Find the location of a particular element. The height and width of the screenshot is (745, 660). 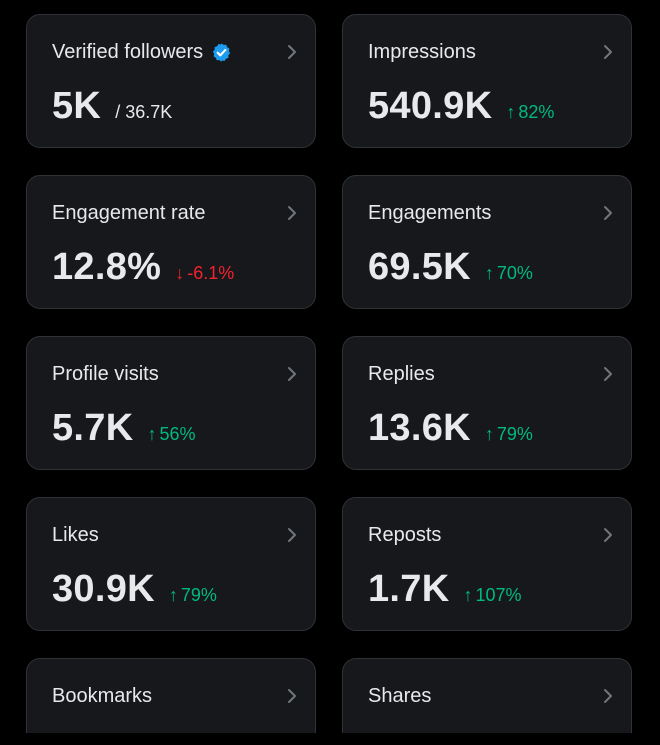

value-row: 13.6K ↑ 79% is located at coordinates (450, 428).